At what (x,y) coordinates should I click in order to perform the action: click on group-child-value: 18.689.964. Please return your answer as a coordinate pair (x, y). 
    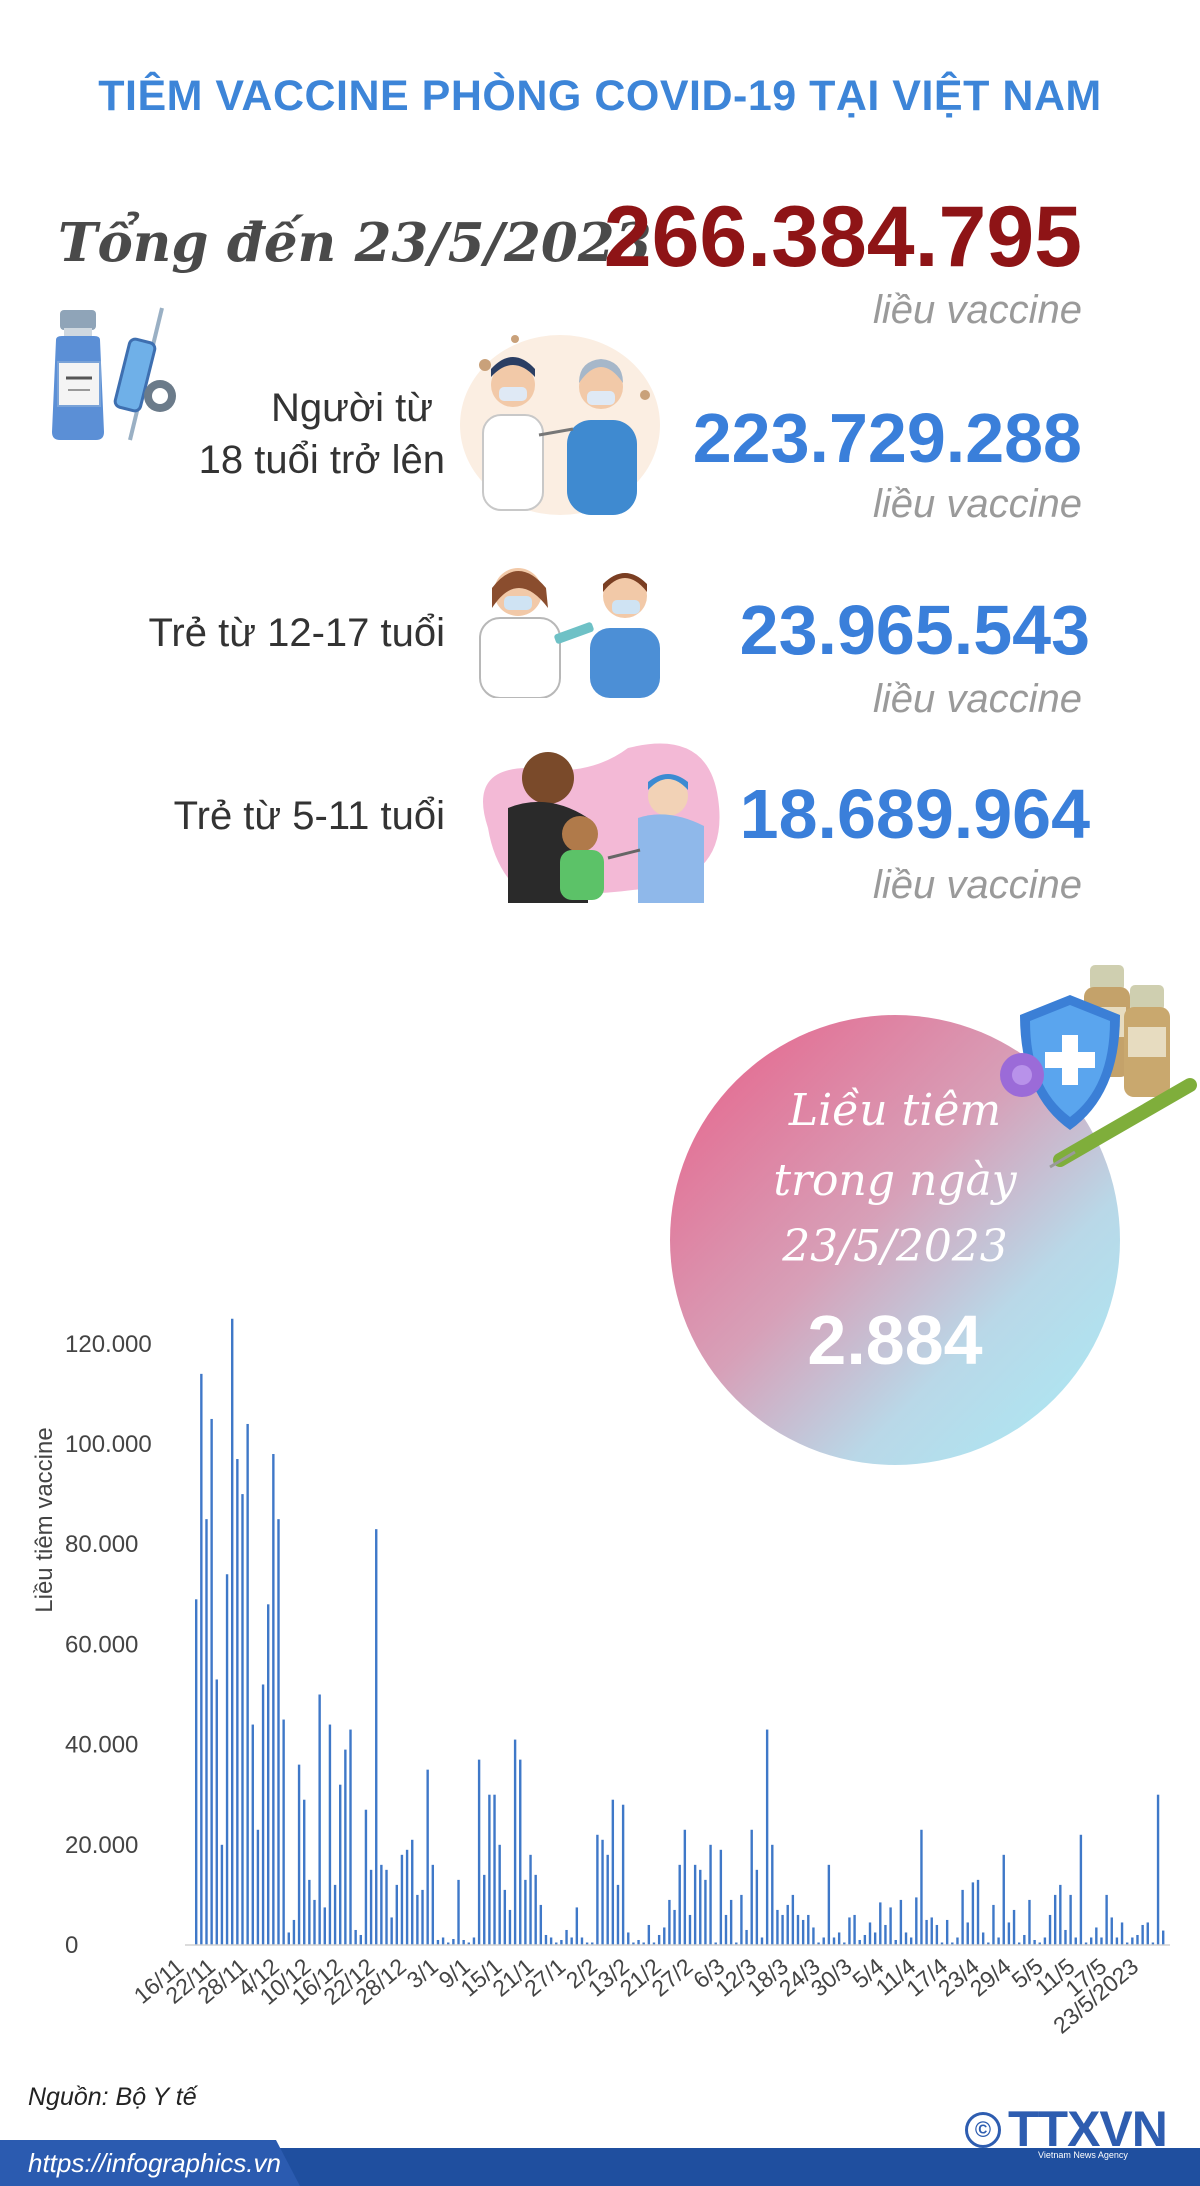
    Looking at the image, I should click on (914, 814).